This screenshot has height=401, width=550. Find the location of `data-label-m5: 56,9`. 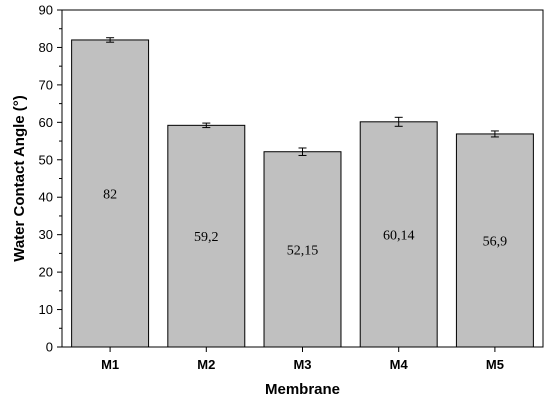

data-label-m5: 56,9 is located at coordinates (495, 241).